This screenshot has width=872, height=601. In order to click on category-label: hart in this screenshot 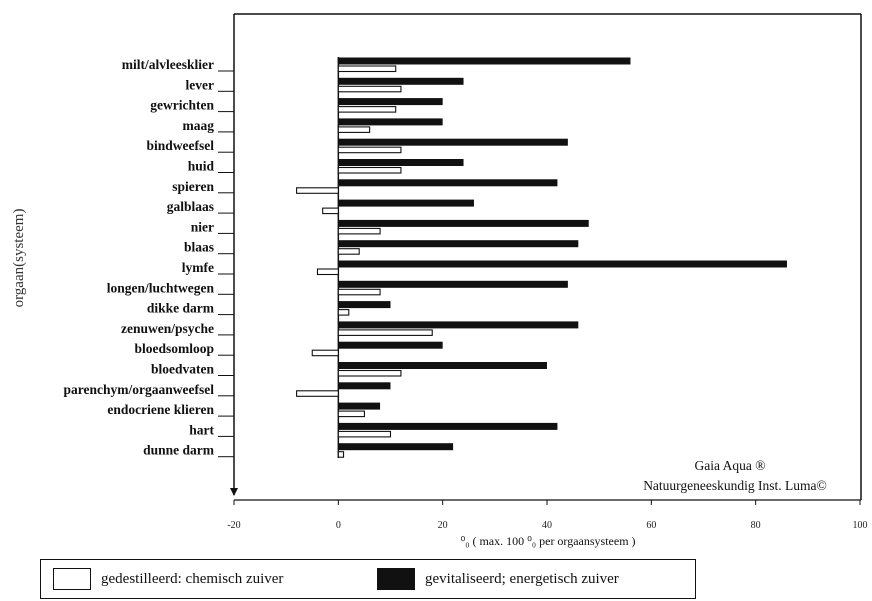, I will do `click(201, 429)`.